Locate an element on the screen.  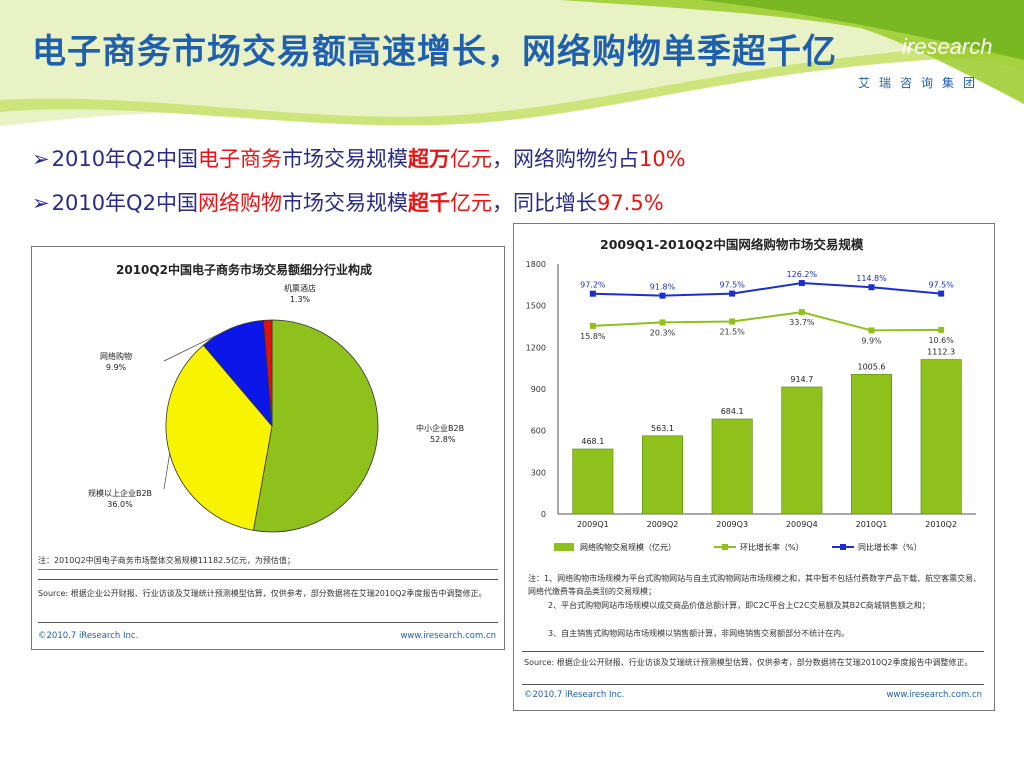
x-tick-label: 2009Q1 is located at coordinates (593, 524).